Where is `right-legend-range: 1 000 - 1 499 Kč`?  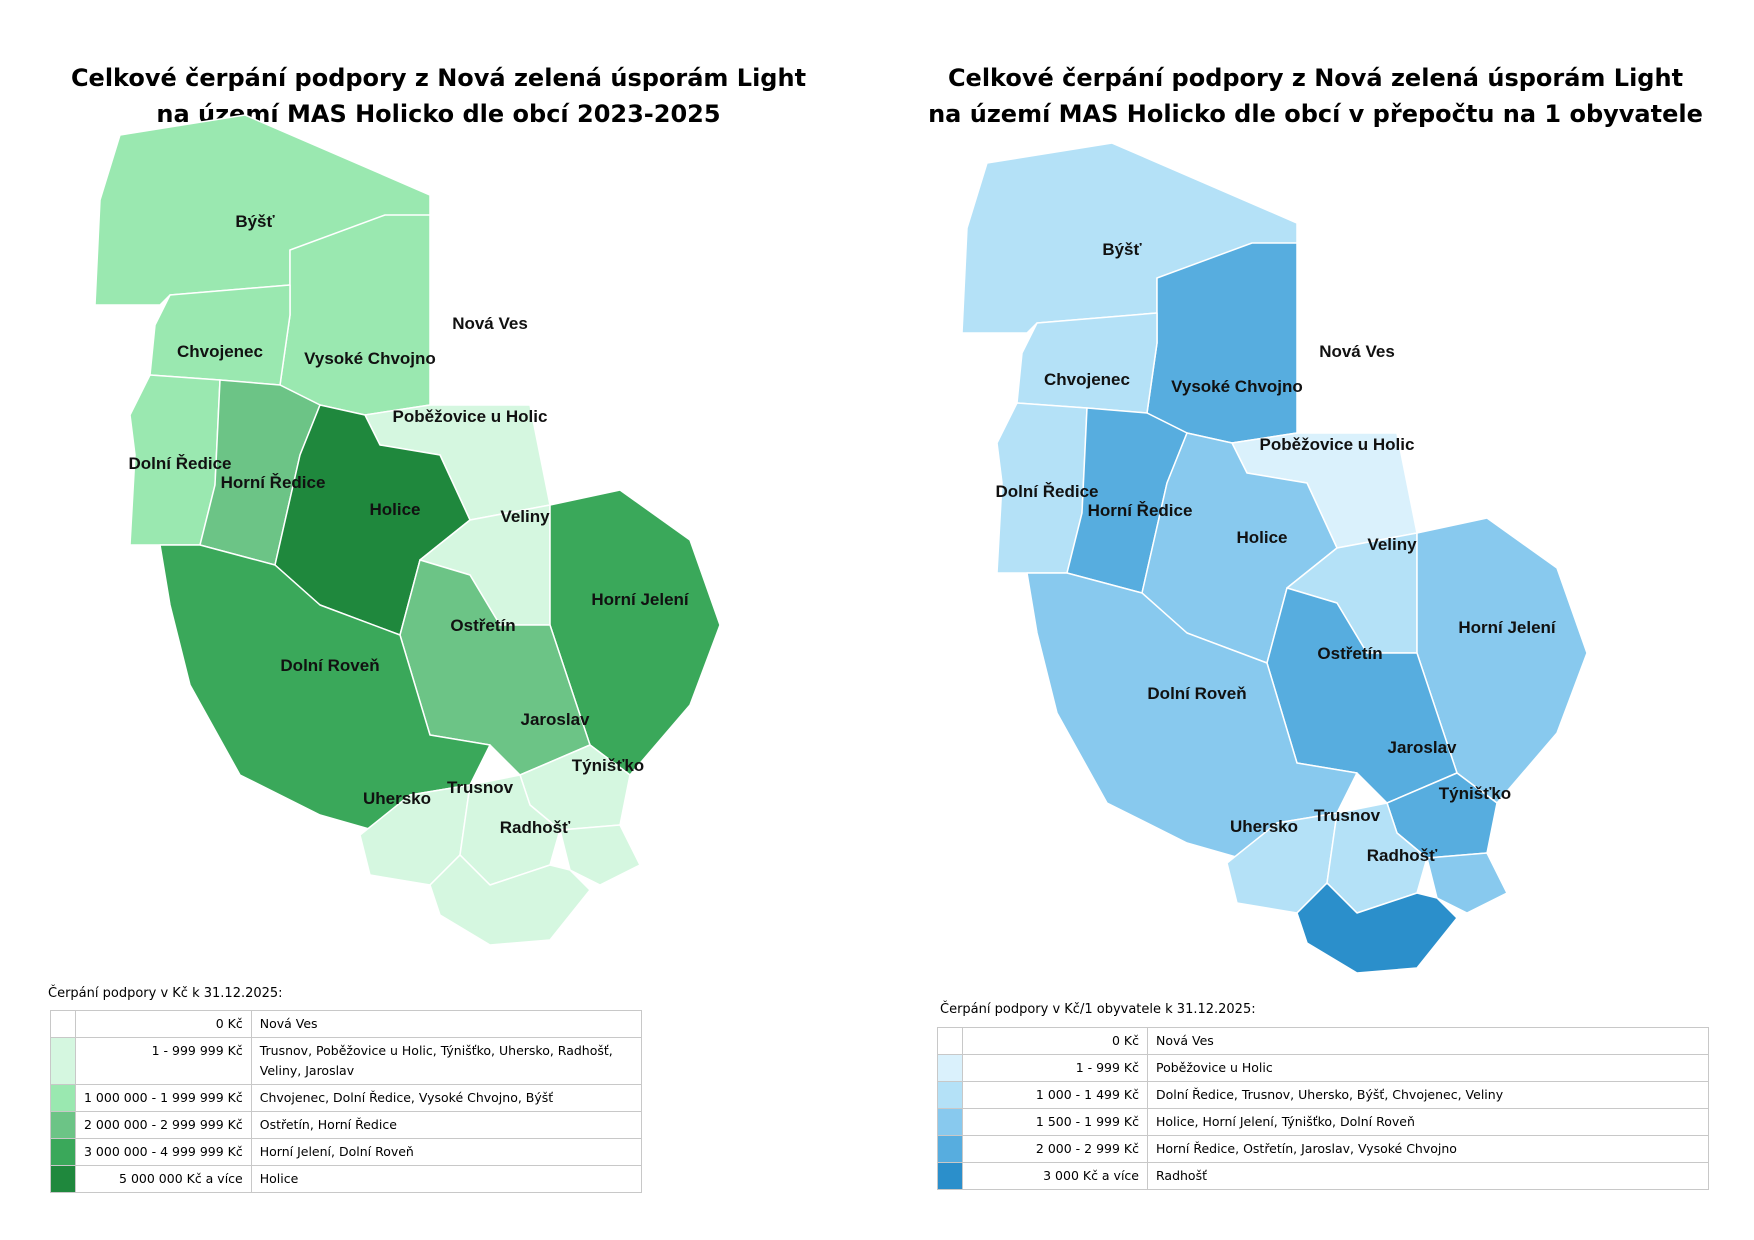
right-legend-range: 1 000 - 1 499 Kč is located at coordinates (1055, 1095).